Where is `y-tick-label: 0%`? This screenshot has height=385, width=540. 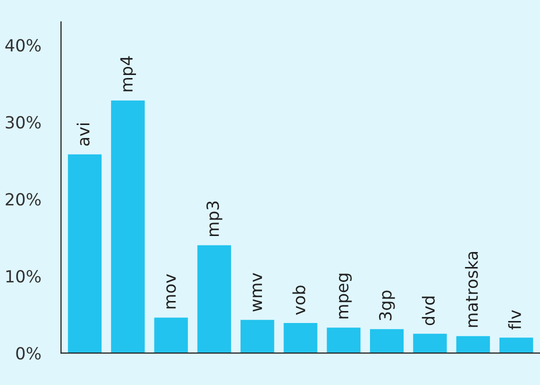 y-tick-label: 0% is located at coordinates (28, 353).